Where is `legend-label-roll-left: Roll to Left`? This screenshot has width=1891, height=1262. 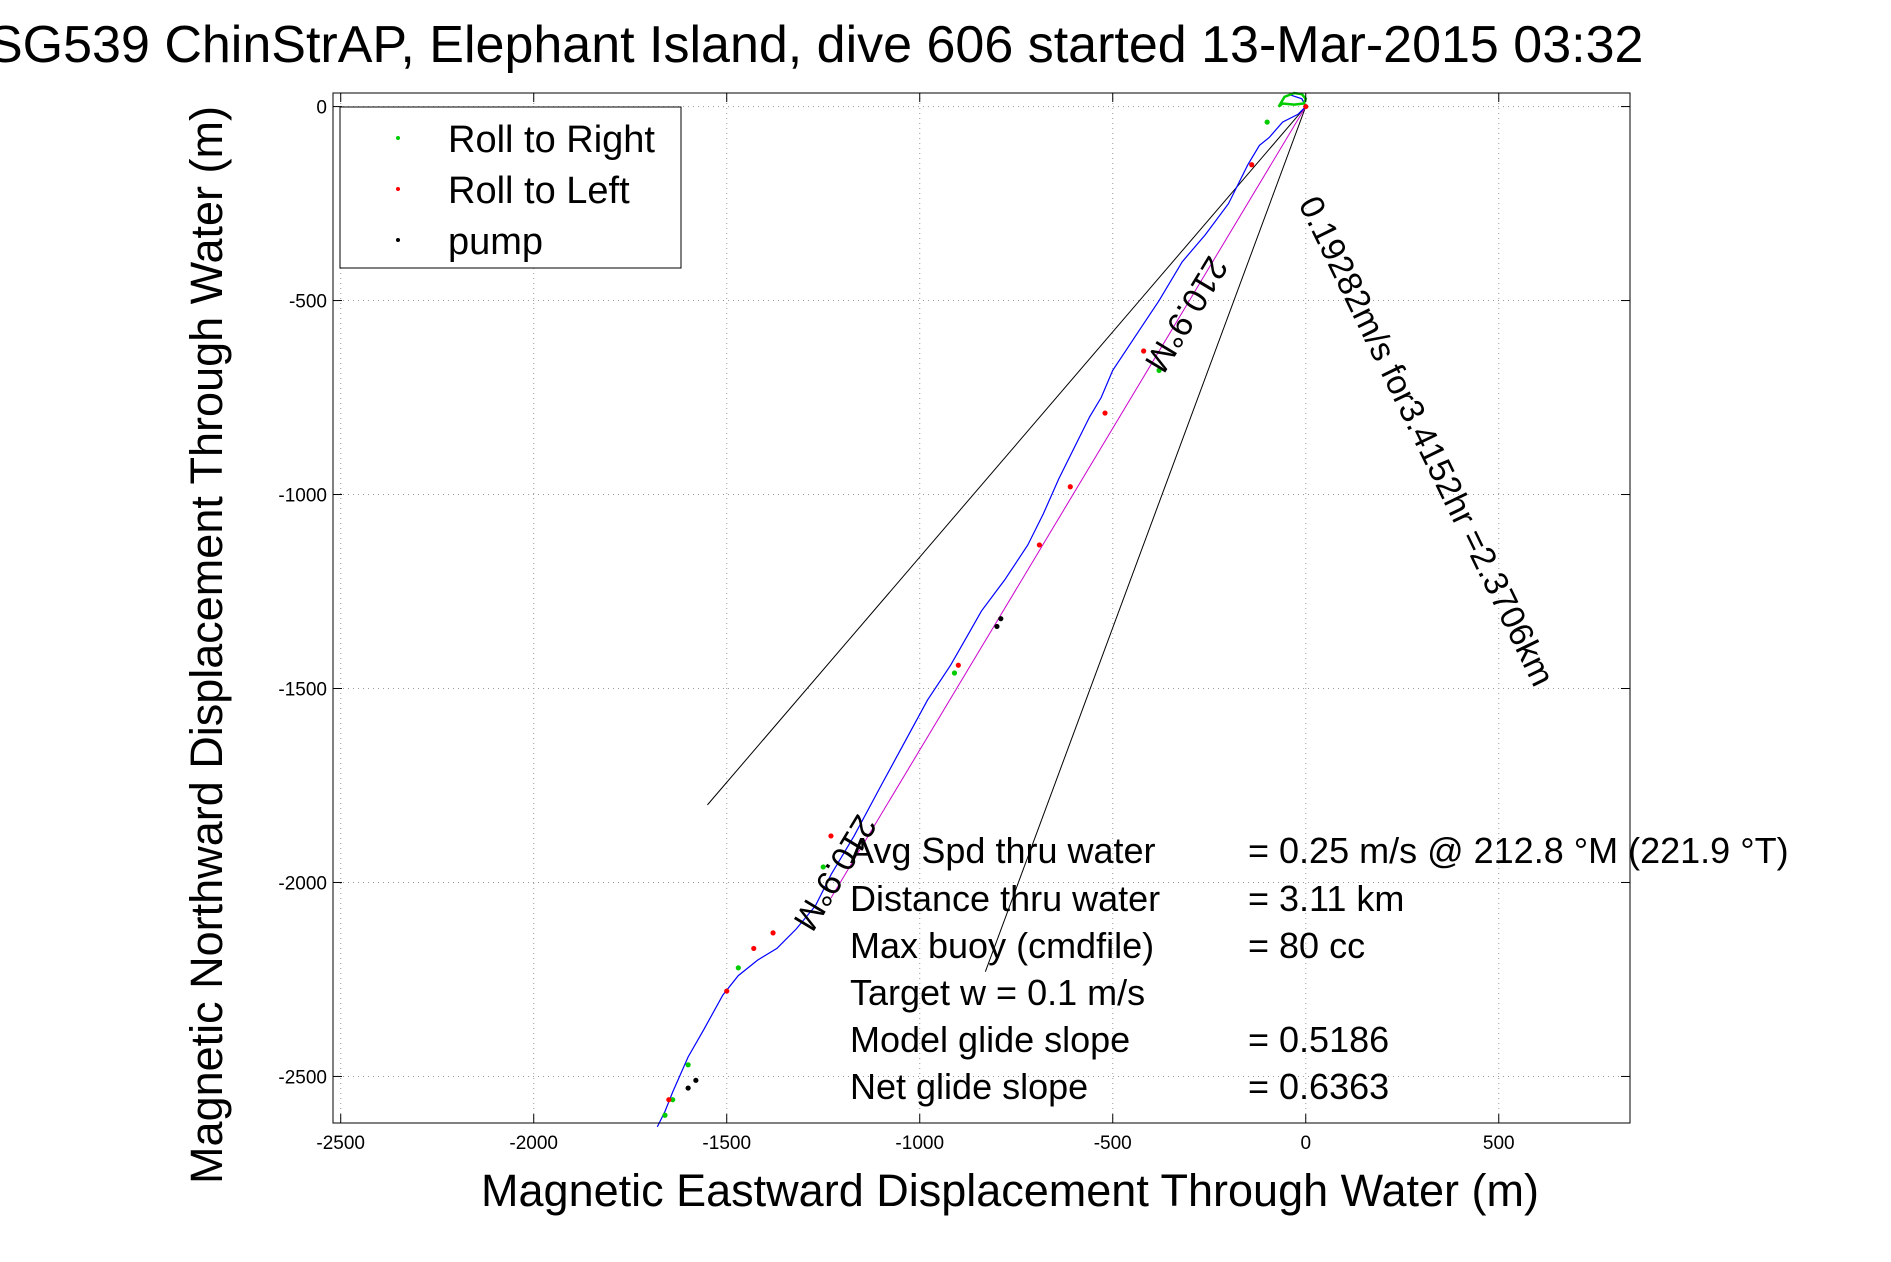
legend-label-roll-left: Roll to Left is located at coordinates (539, 191).